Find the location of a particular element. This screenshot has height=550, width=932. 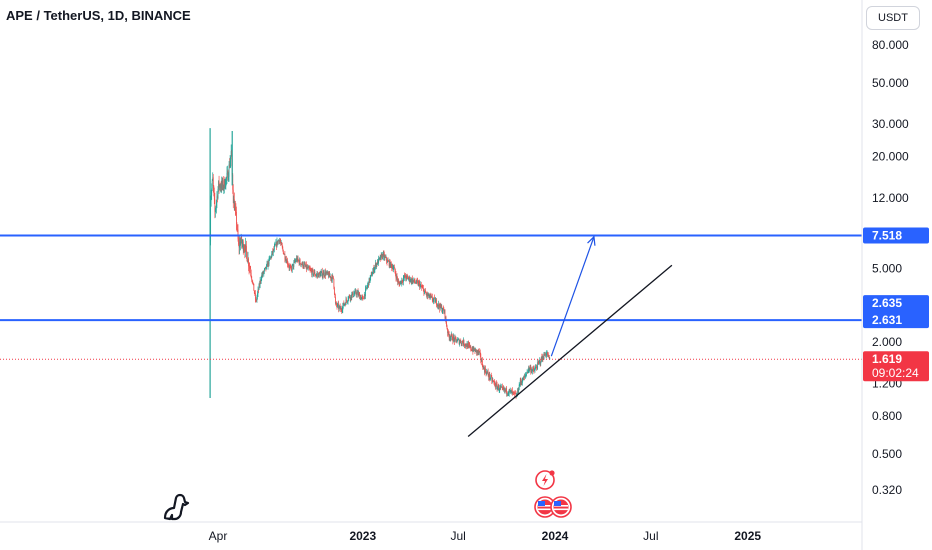

time-axis: Apr 2023 Jul 2024 Jul 2025 is located at coordinates (485, 536).